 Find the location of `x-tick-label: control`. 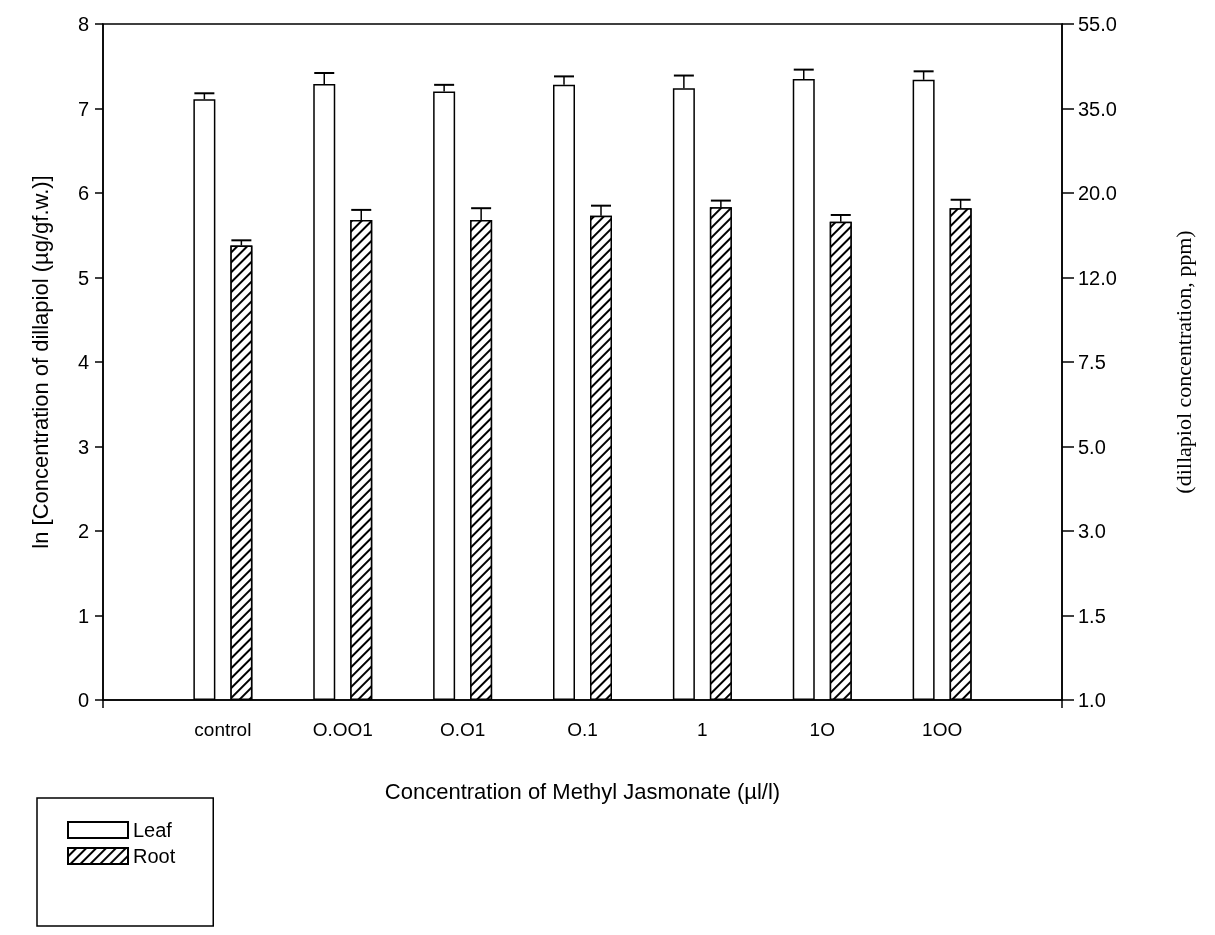

x-tick-label: control is located at coordinates (223, 729).